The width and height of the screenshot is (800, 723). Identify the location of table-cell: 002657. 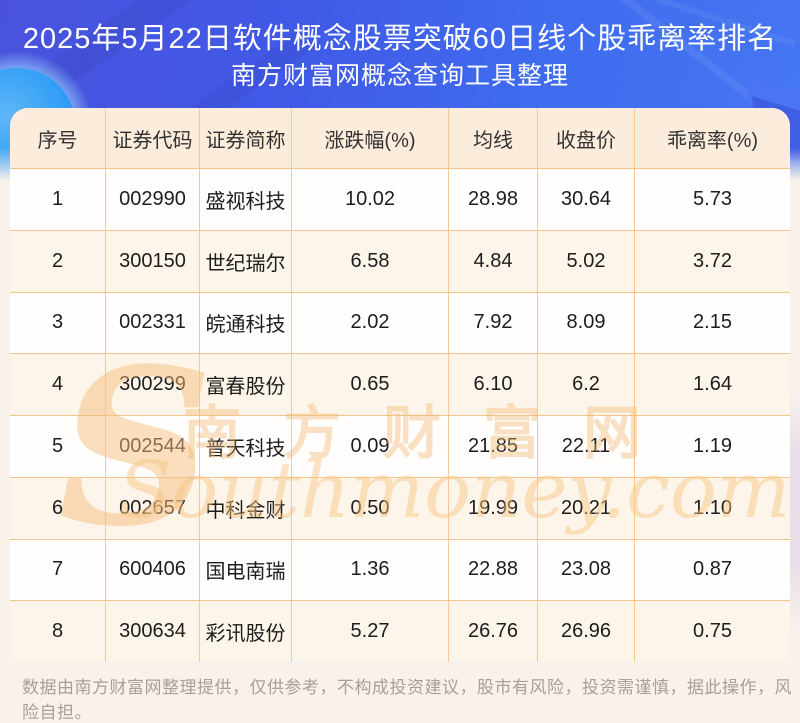
(152, 508).